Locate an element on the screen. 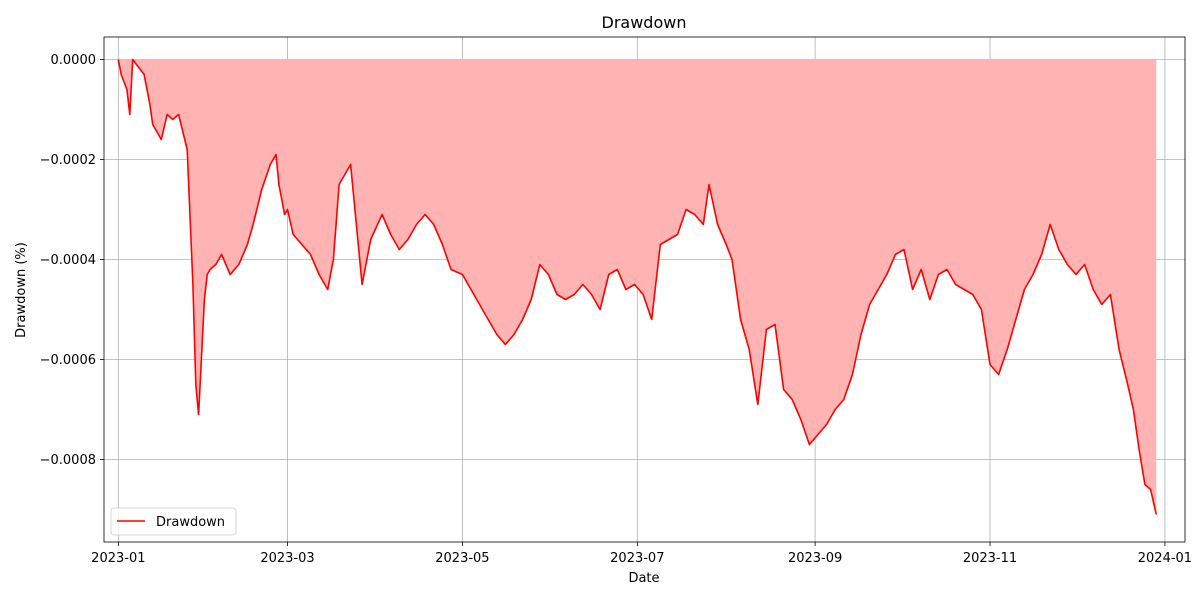 This screenshot has height=600, width=1200. x-axis-title: Date is located at coordinates (643, 578).